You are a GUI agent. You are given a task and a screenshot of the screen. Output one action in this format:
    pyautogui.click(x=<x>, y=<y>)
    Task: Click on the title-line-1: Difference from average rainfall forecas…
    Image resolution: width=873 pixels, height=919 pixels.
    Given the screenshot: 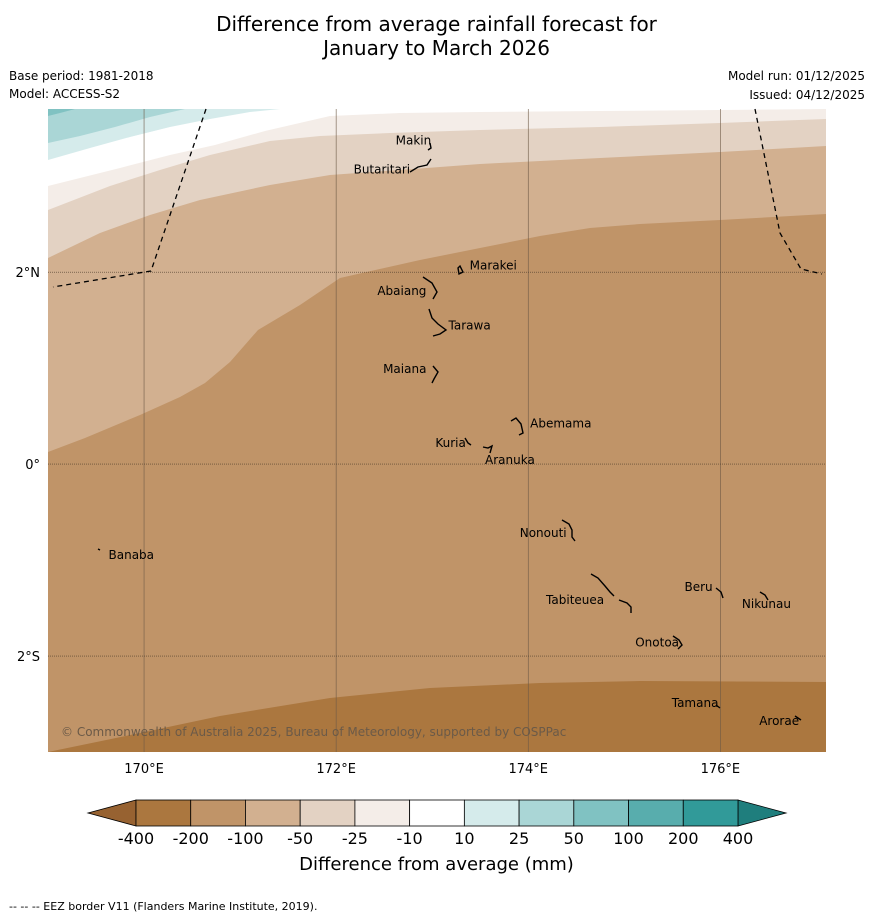 What is the action you would take?
    pyautogui.click(x=436, y=24)
    